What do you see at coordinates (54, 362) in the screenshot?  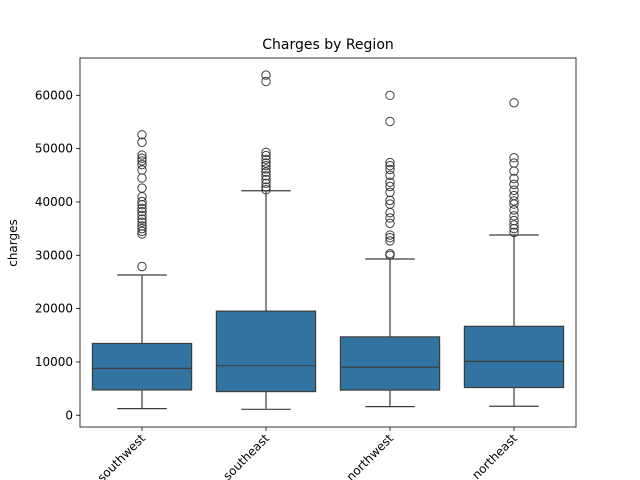 I see `y-tick-label: 10000` at bounding box center [54, 362].